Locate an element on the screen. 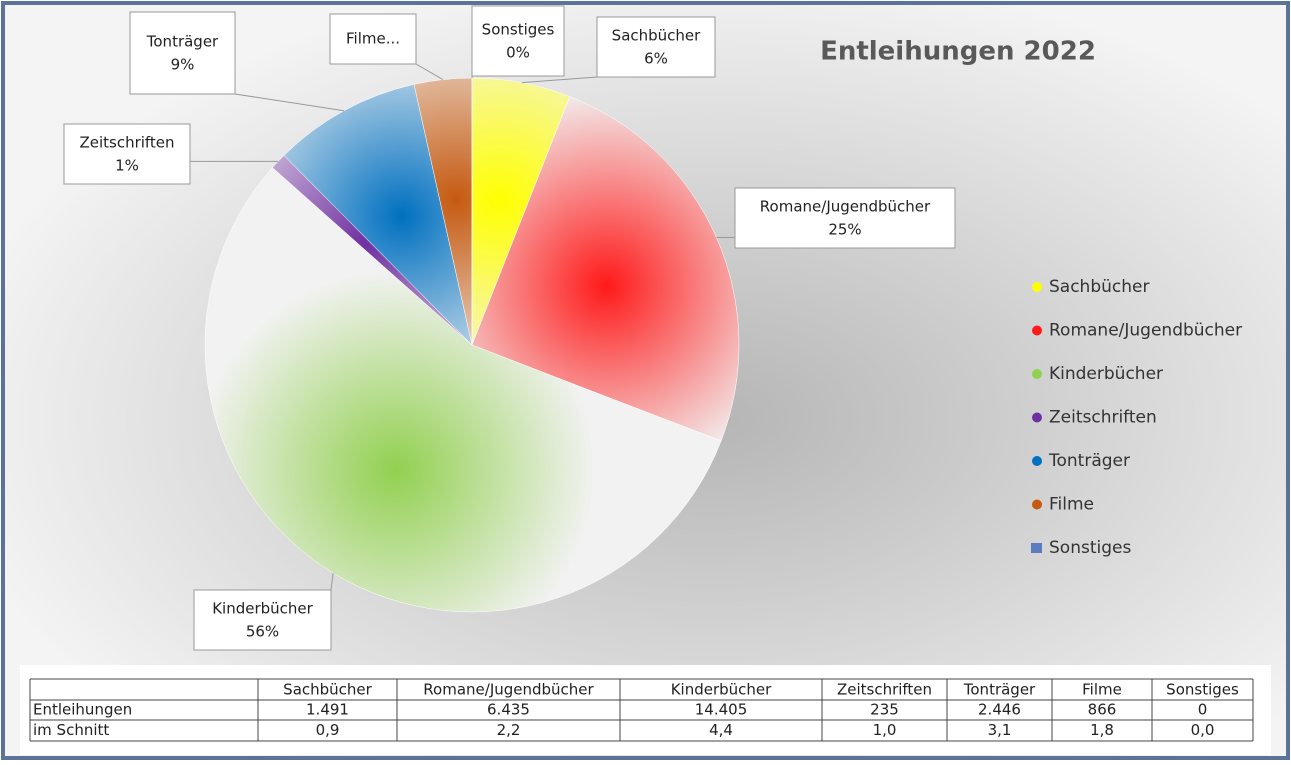 This screenshot has height=765, width=1291. chart-title: Entleihungen 2022 is located at coordinates (958, 52).